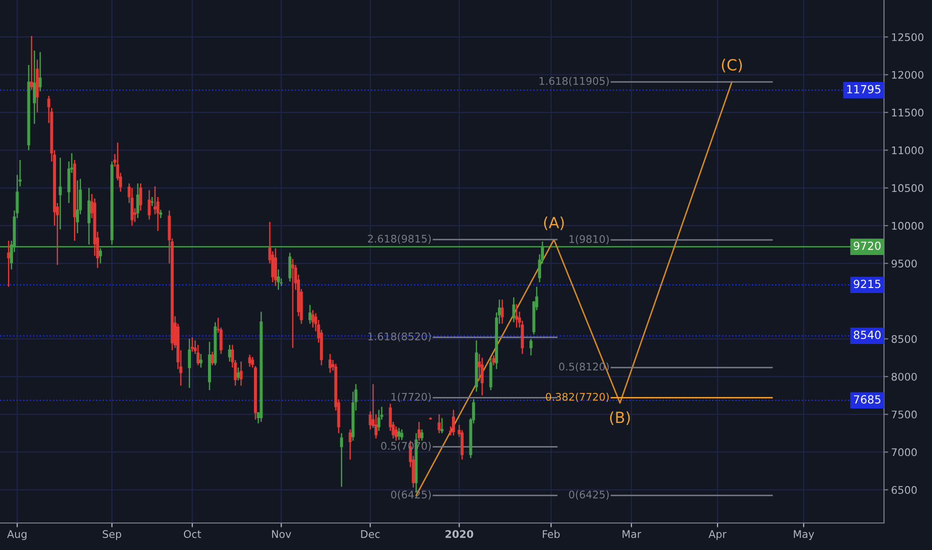 The height and width of the screenshot is (550, 932). I want to click on y-tick-label: 11000, so click(908, 150).